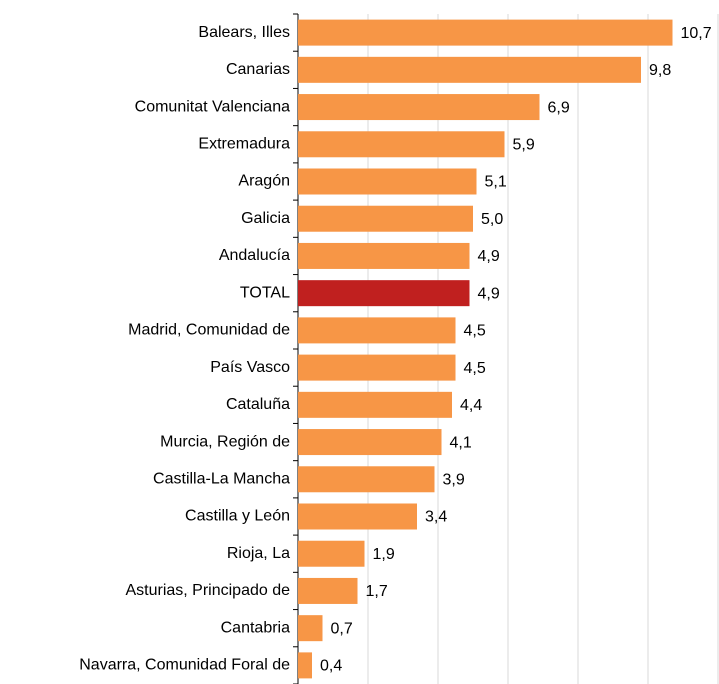 This screenshot has width=719, height=684. What do you see at coordinates (265, 218) in the screenshot?
I see `y-tick-label: Galicia` at bounding box center [265, 218].